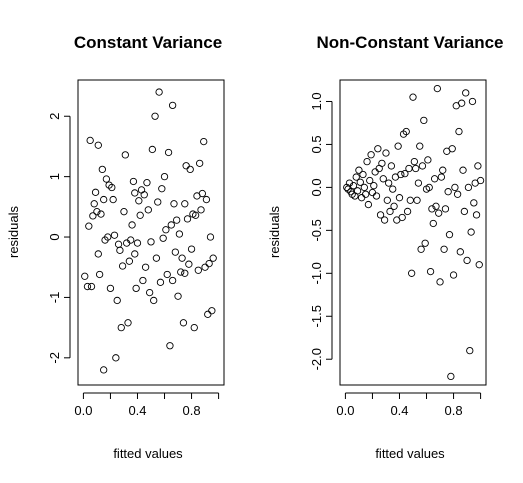  I want to click on y-tick-label: -1, so click(54, 298).